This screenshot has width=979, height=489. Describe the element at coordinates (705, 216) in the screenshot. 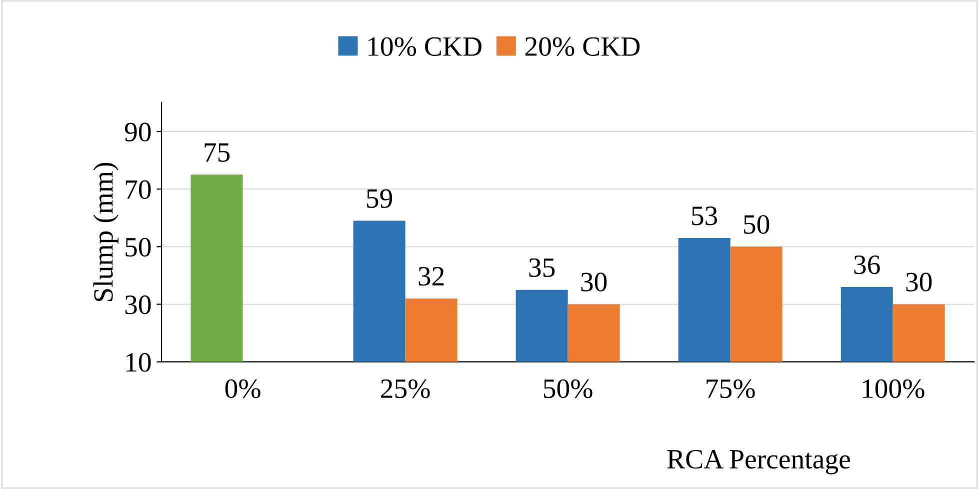

I see `data-label: 53` at that location.